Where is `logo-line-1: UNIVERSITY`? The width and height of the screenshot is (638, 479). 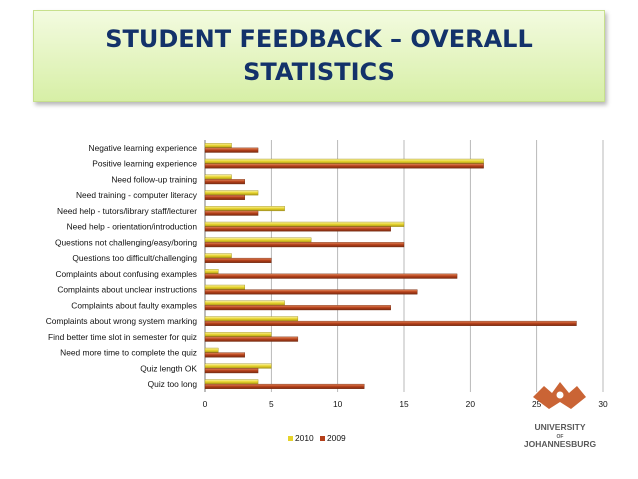 logo-line-1: UNIVERSITY is located at coordinates (559, 427).